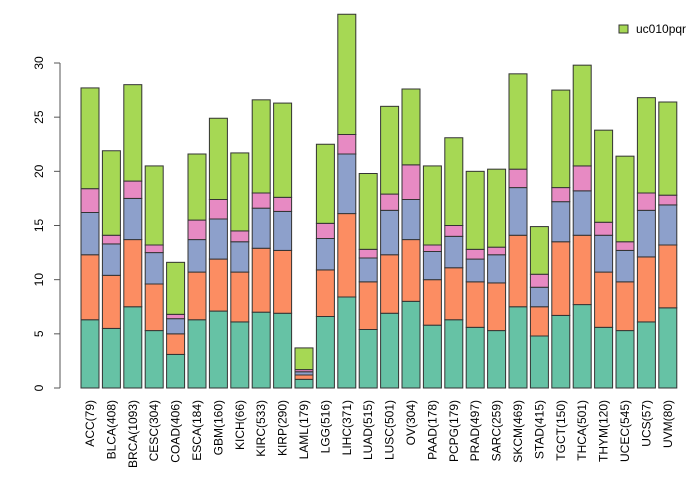  What do you see at coordinates (197, 430) in the screenshot?
I see `x-tick-label: ESCA(184)` at bounding box center [197, 430].